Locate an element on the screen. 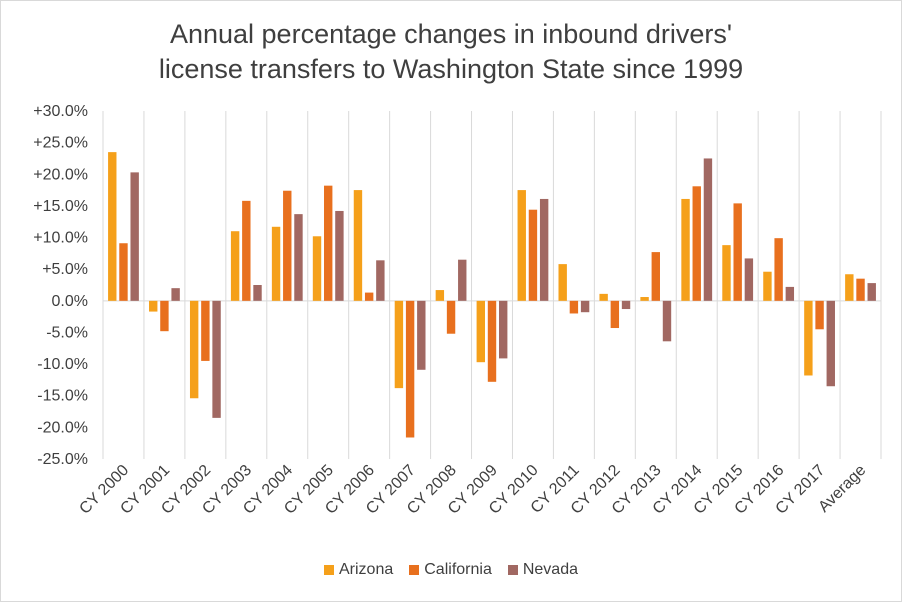 This screenshot has height=602, width=902. legend-item-nevada: Nevada is located at coordinates (542, 570).